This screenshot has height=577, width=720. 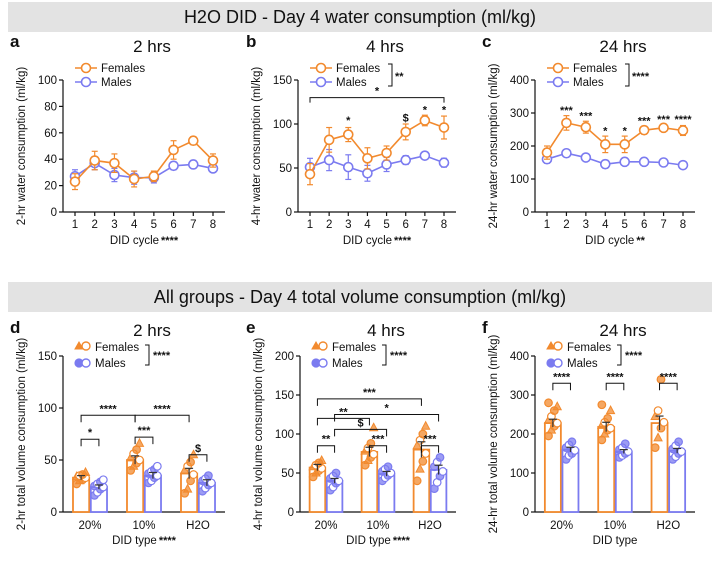 What do you see at coordinates (586, 225) in the screenshot?
I see `x-tick-label: 3` at bounding box center [586, 225].